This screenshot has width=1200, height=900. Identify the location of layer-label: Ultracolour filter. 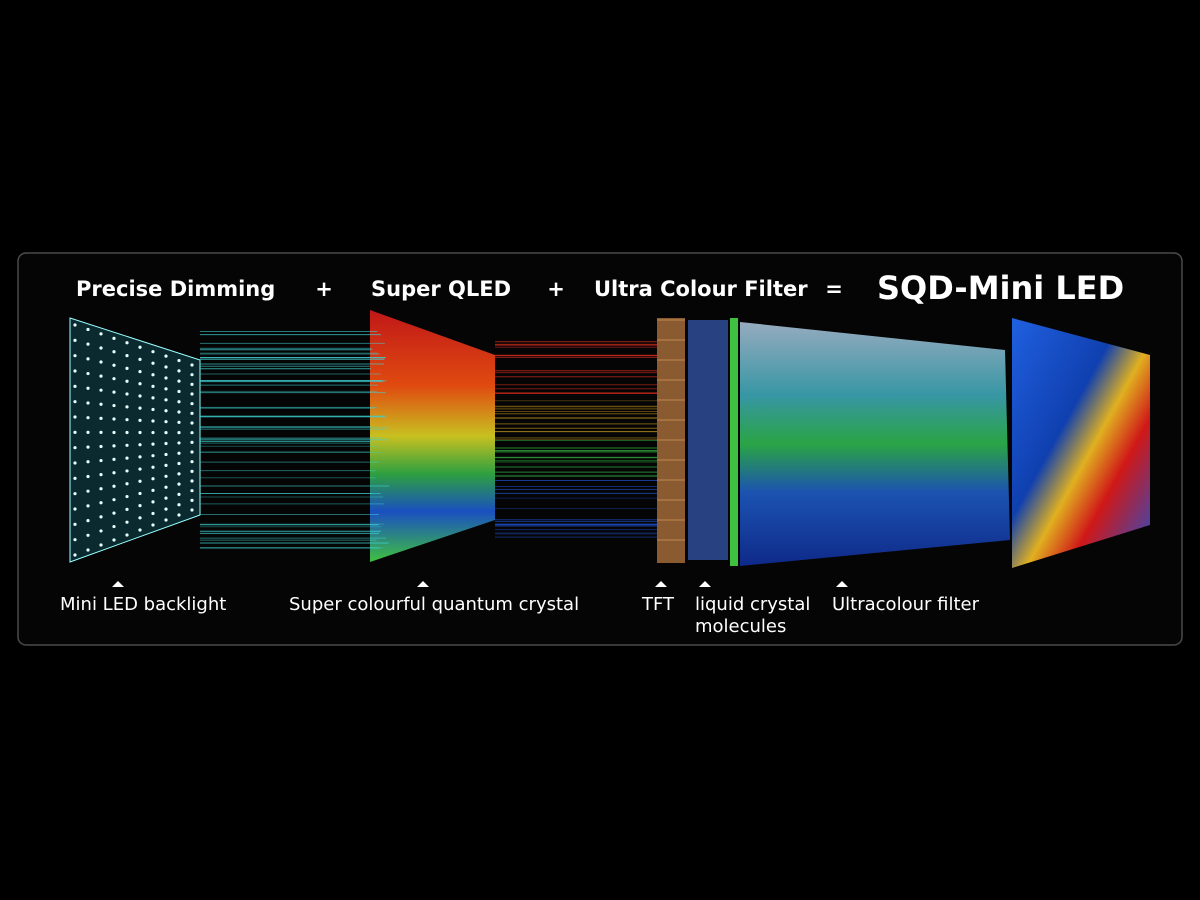
(906, 604).